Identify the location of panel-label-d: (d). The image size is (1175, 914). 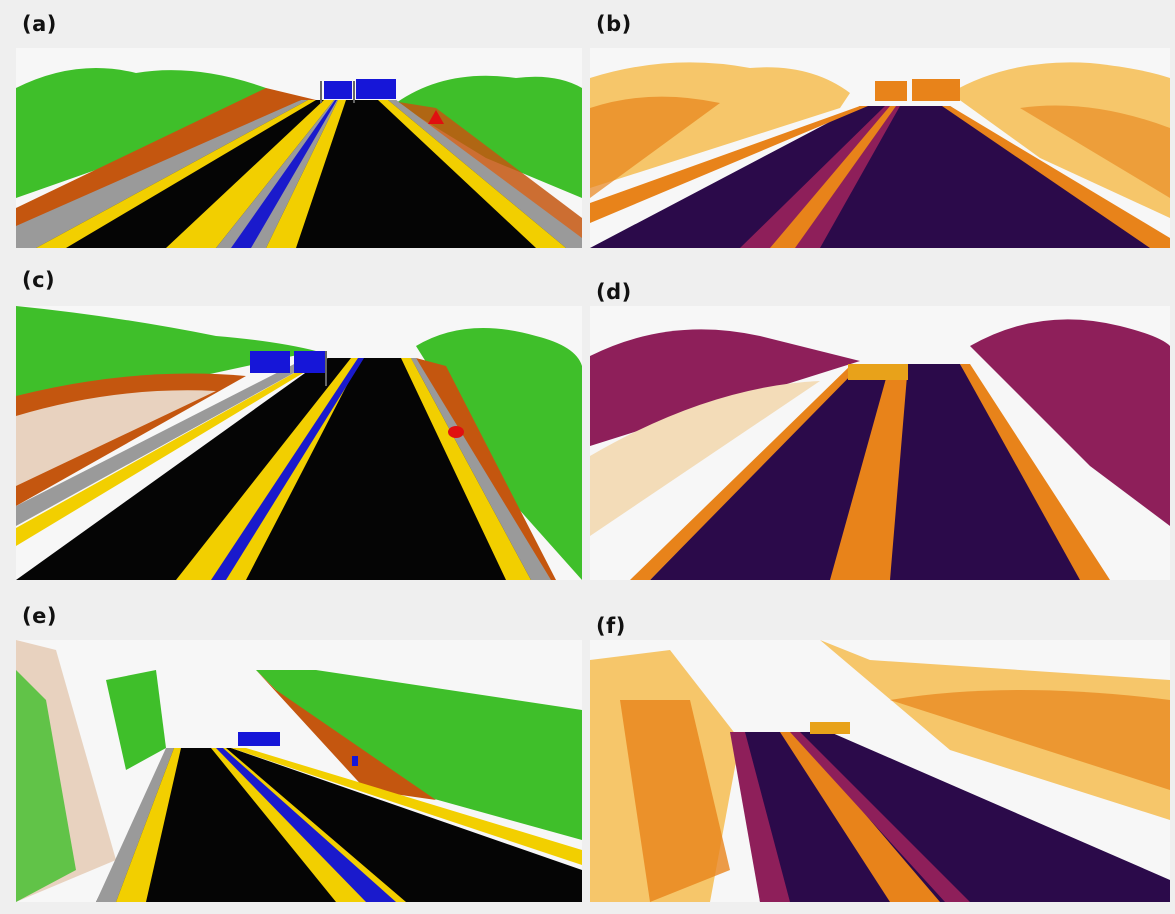
(614, 292).